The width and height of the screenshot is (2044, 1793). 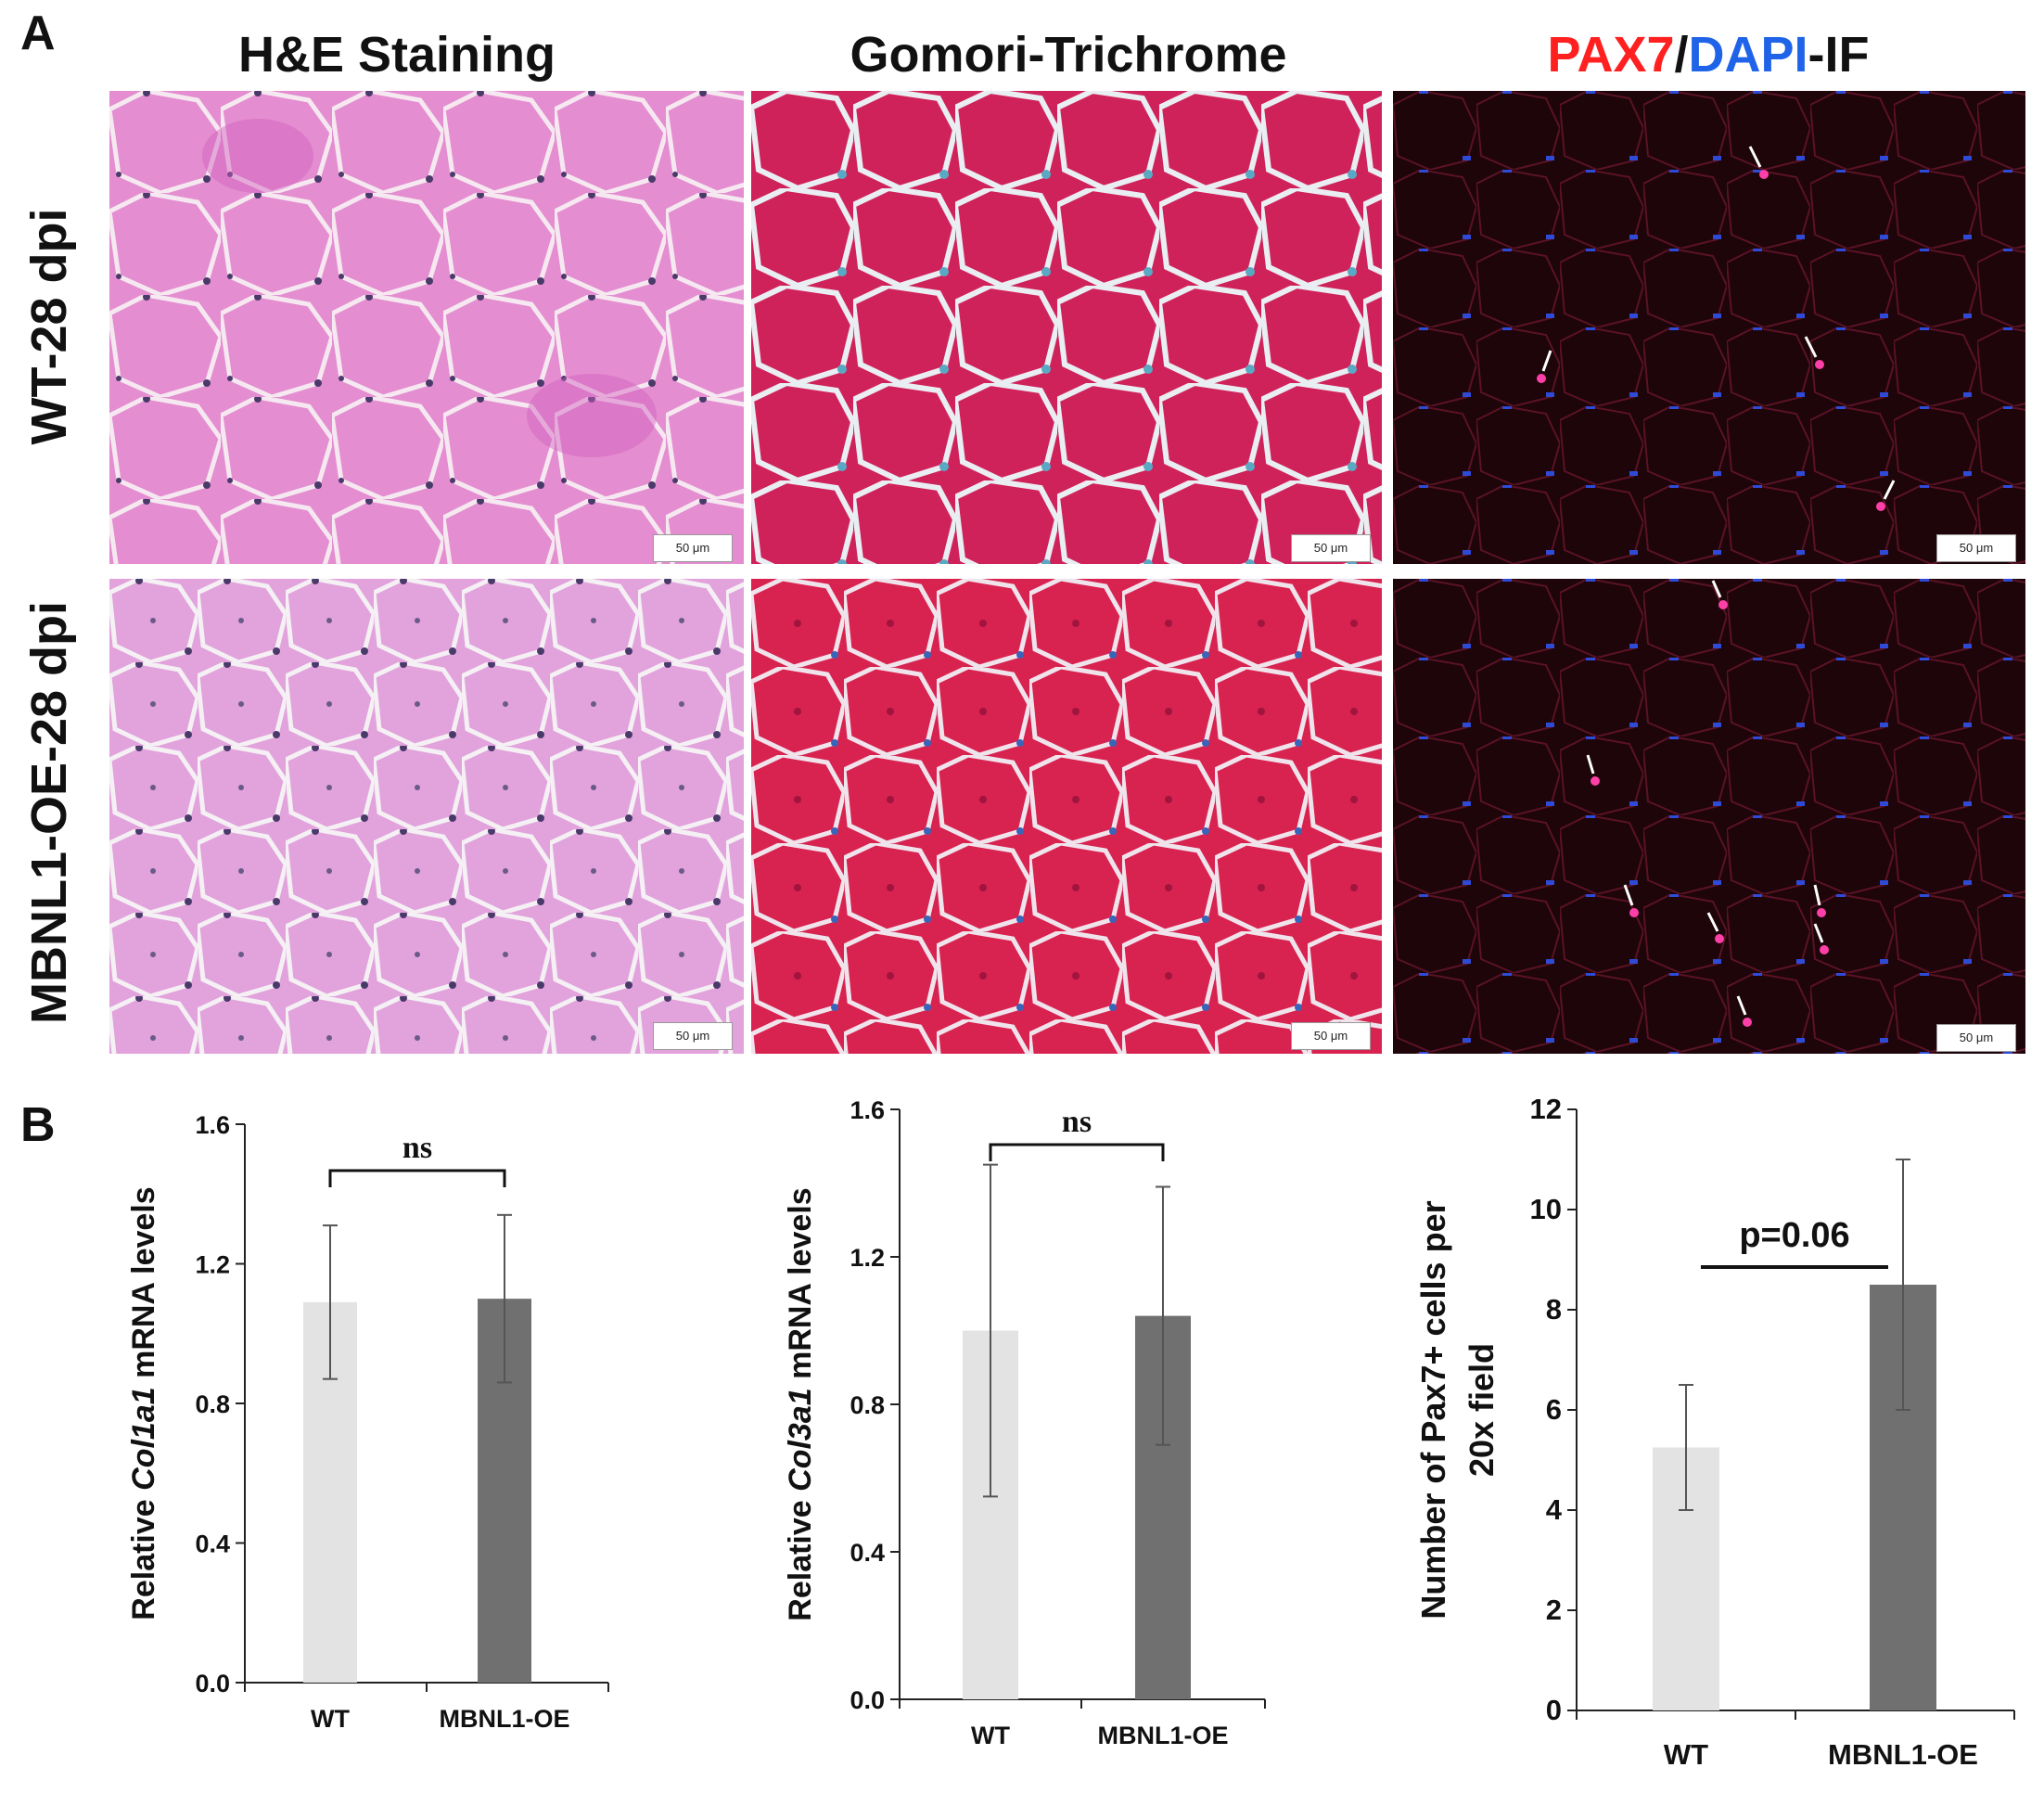 I want to click on panel-b-letter: B, so click(x=38, y=1125).